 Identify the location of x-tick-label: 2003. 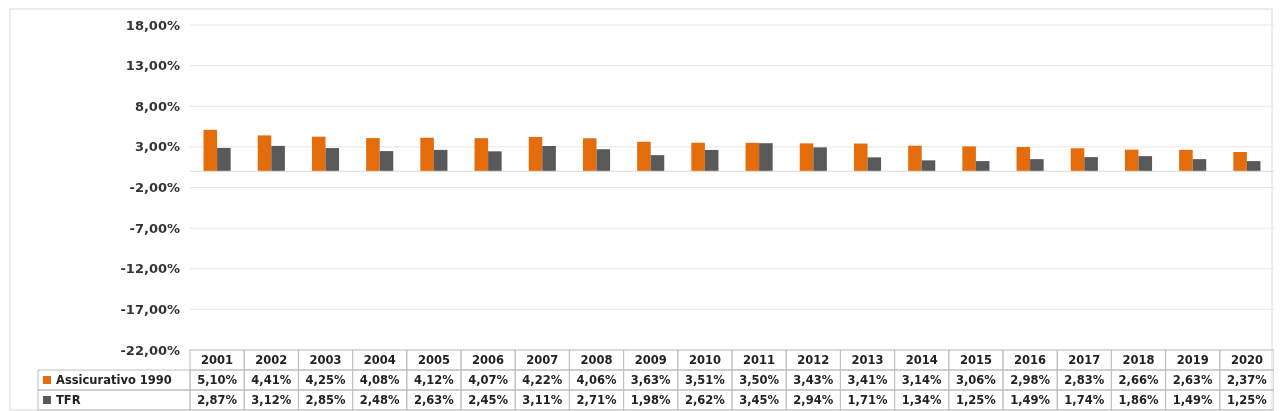
(325, 360).